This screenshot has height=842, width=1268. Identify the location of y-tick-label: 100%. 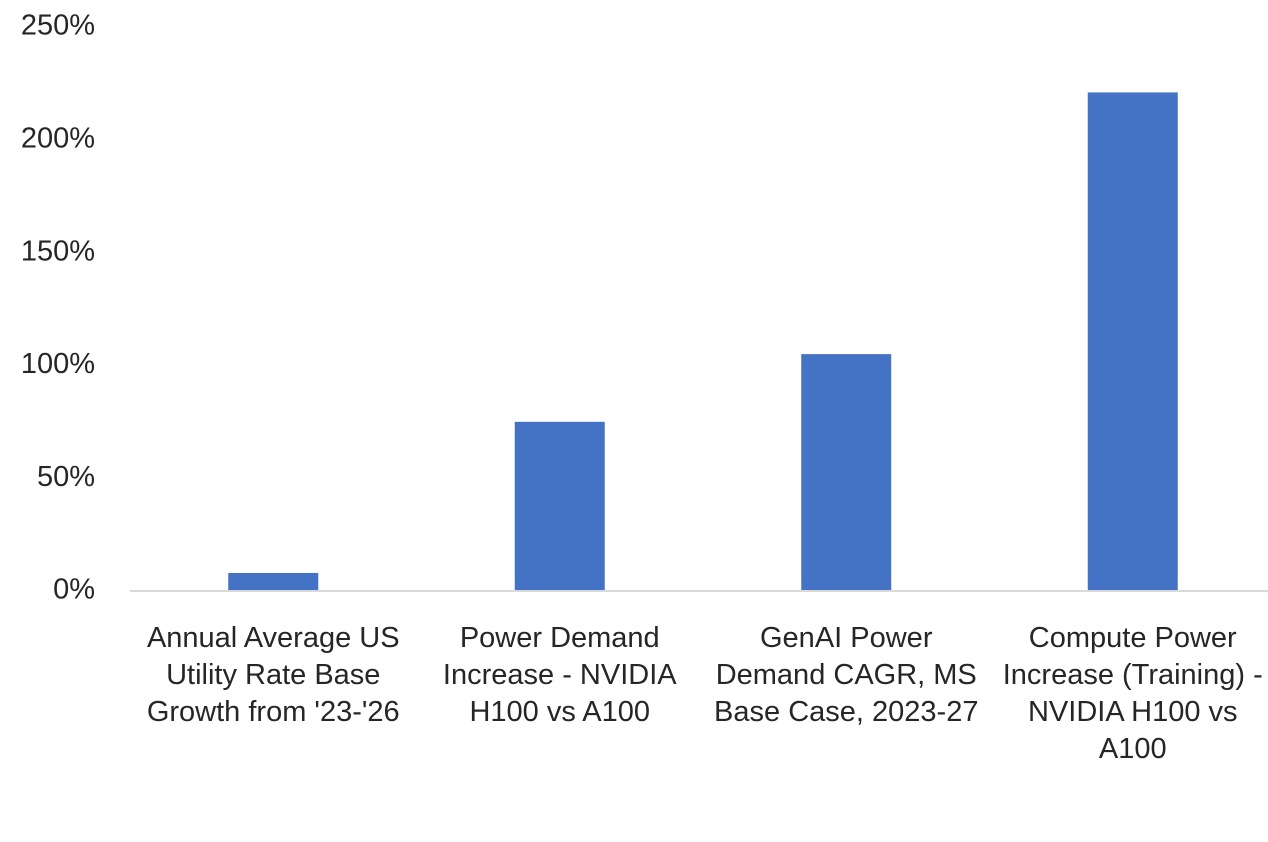
(58, 364).